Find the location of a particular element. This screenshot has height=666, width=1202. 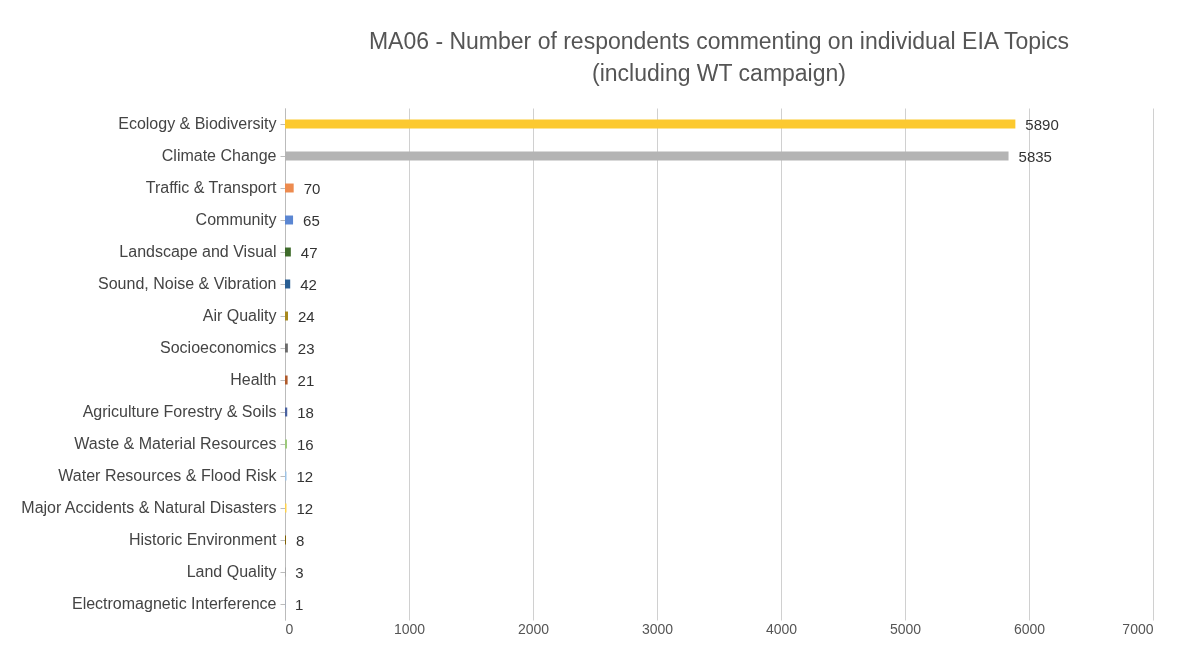

data-label: 70 is located at coordinates (312, 188).